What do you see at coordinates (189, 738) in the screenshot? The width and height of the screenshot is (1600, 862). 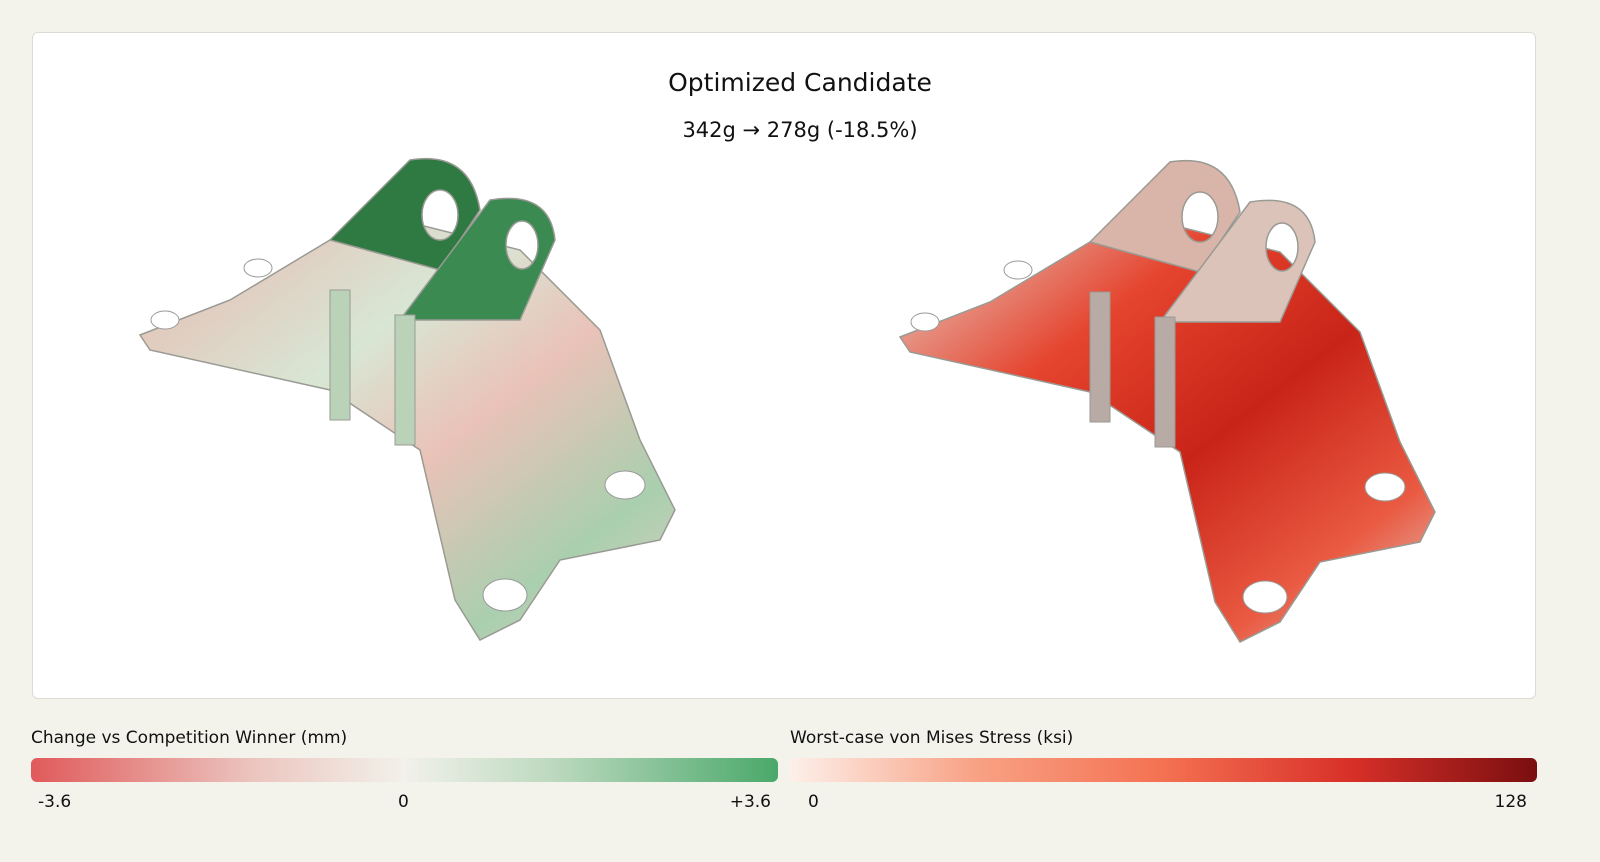 I see `colorbar-title: Change vs Competition Winner (mm)` at bounding box center [189, 738].